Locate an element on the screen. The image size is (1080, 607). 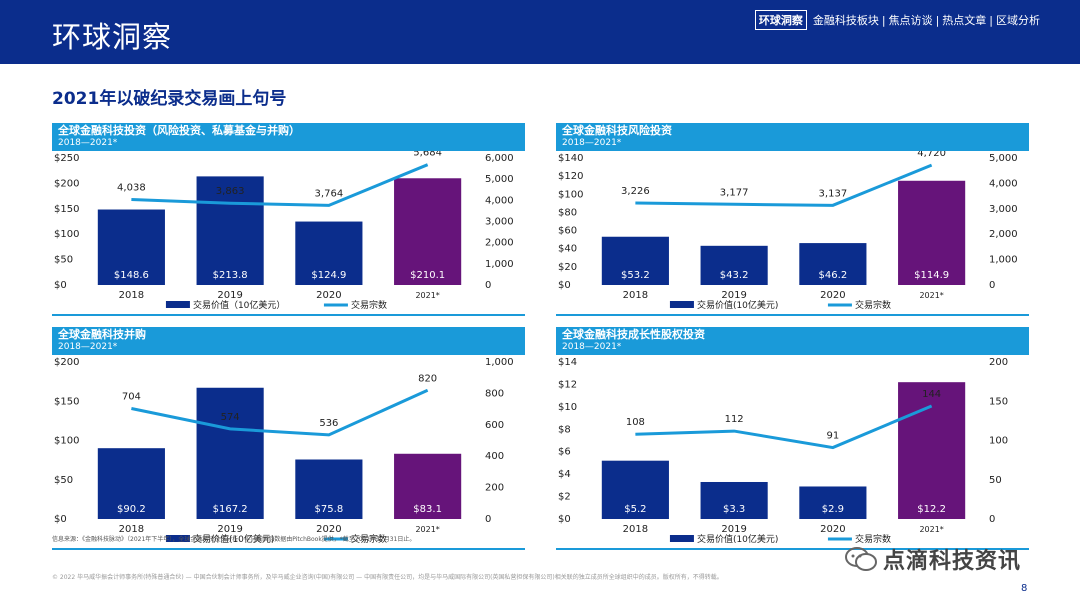
y-right-tick-label: 0 is located at coordinates (488, 285).